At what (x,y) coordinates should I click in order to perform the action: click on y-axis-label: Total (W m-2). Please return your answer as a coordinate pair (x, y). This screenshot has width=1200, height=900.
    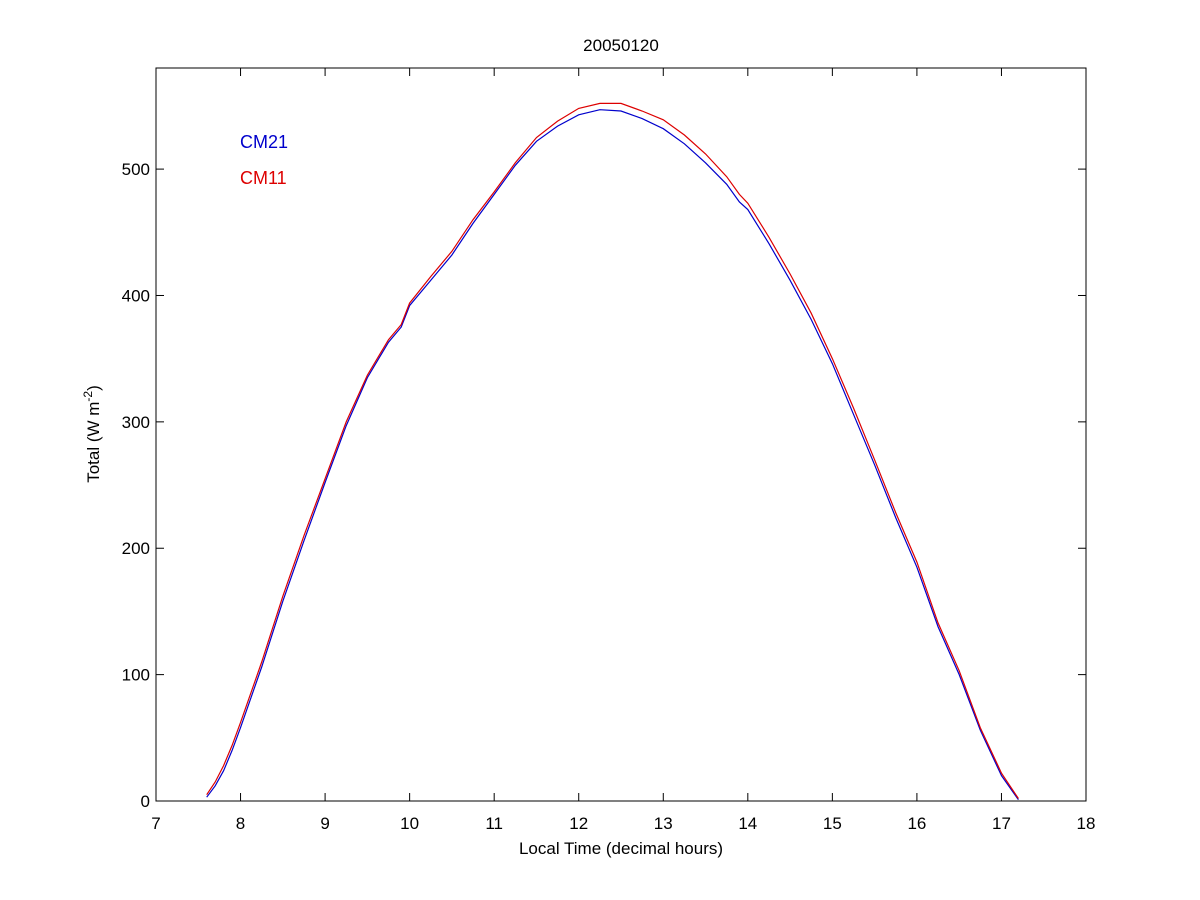
    Looking at the image, I should click on (92, 434).